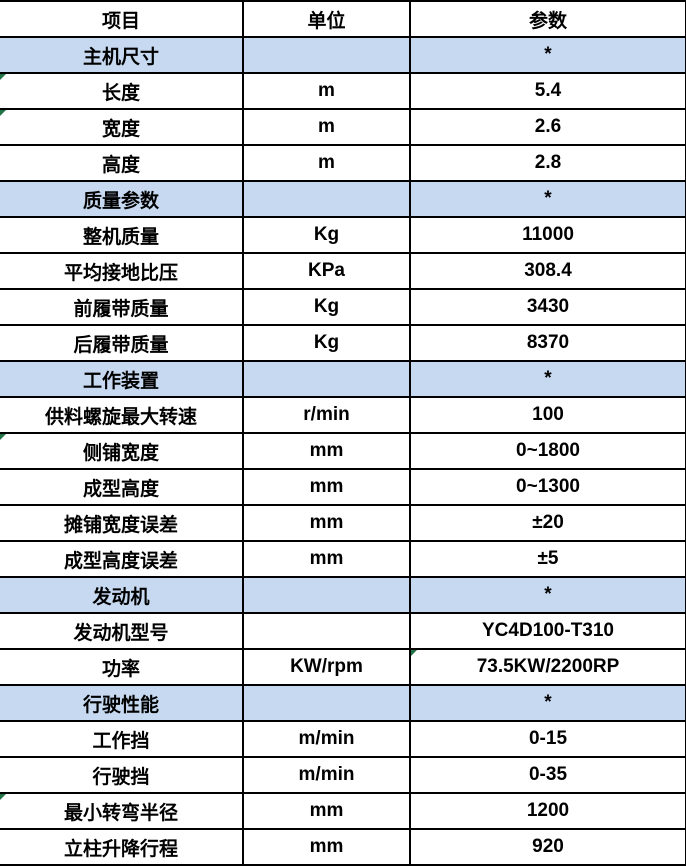 The height and width of the screenshot is (866, 686). What do you see at coordinates (326, 775) in the screenshot?
I see `unit-cell: m/min` at bounding box center [326, 775].